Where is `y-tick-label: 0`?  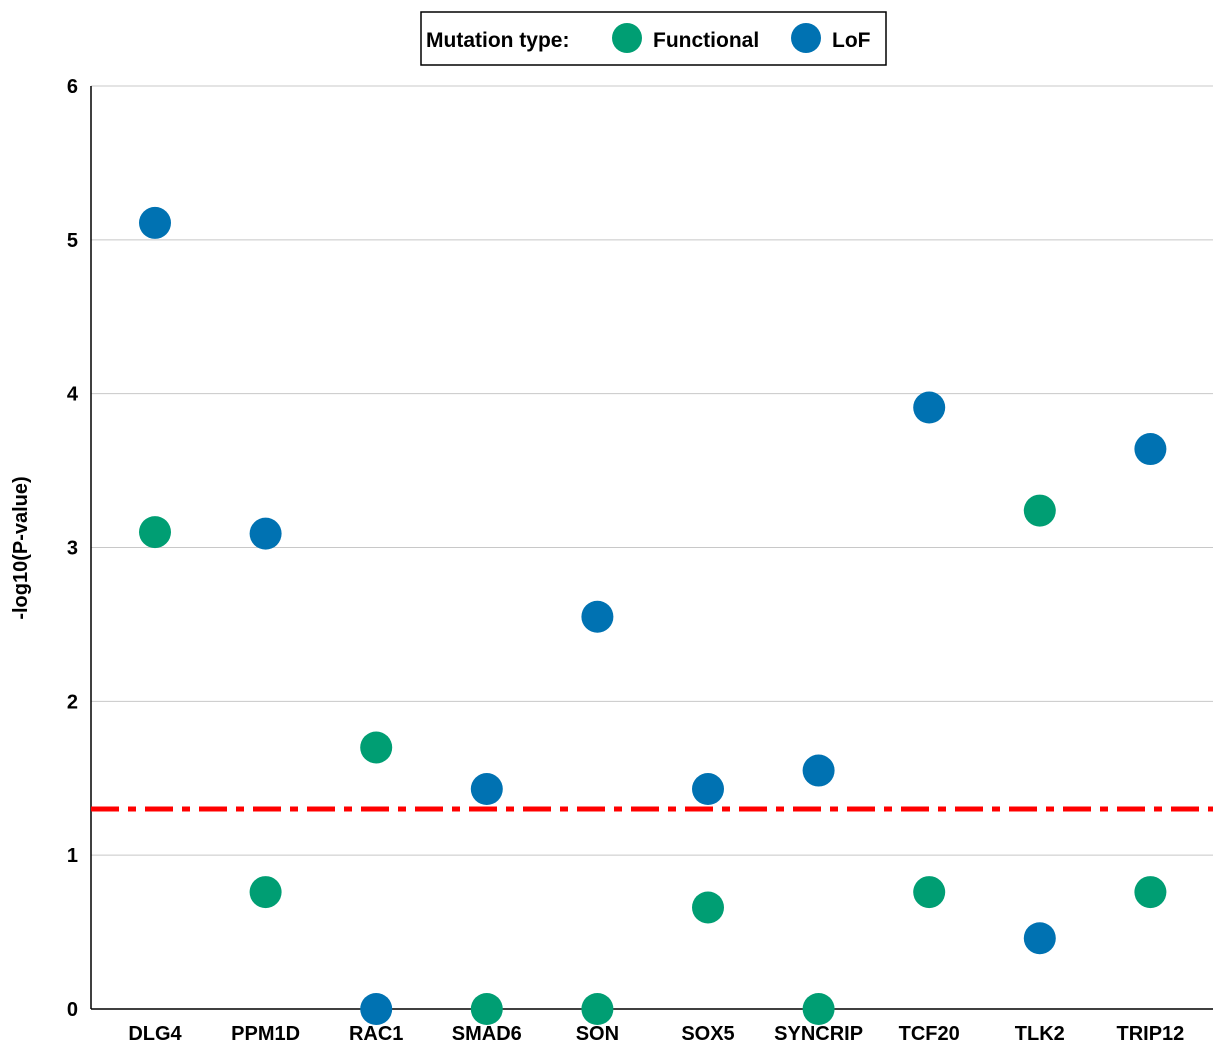
y-tick-label: 0 is located at coordinates (72, 1010).